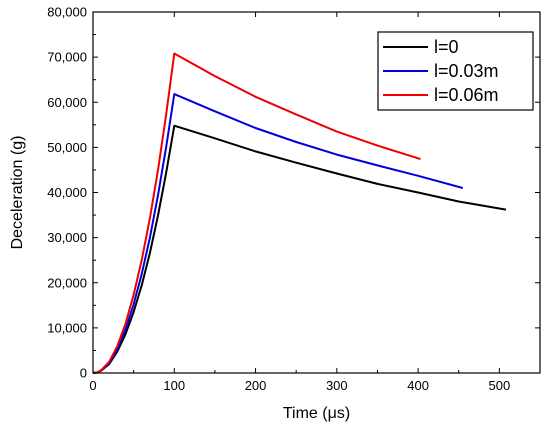 The width and height of the screenshot is (550, 434). Describe the element at coordinates (256, 385) in the screenshot. I see `x-tick-label: 200` at that location.